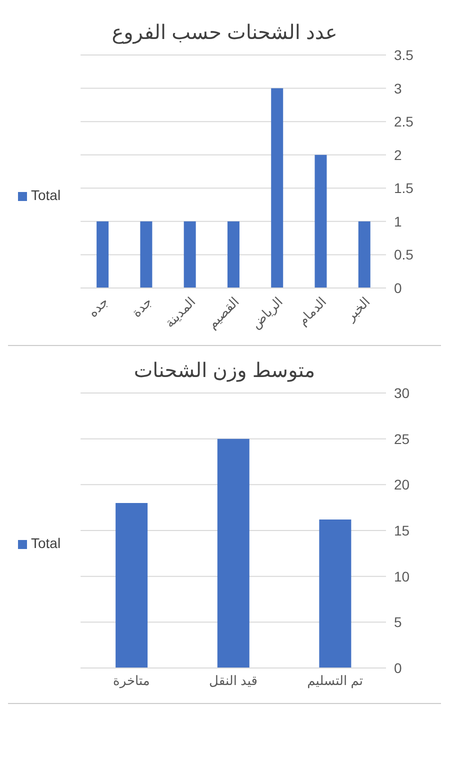 The height and width of the screenshot is (766, 449). I want to click on y-tick-label: 0.5, so click(404, 254).